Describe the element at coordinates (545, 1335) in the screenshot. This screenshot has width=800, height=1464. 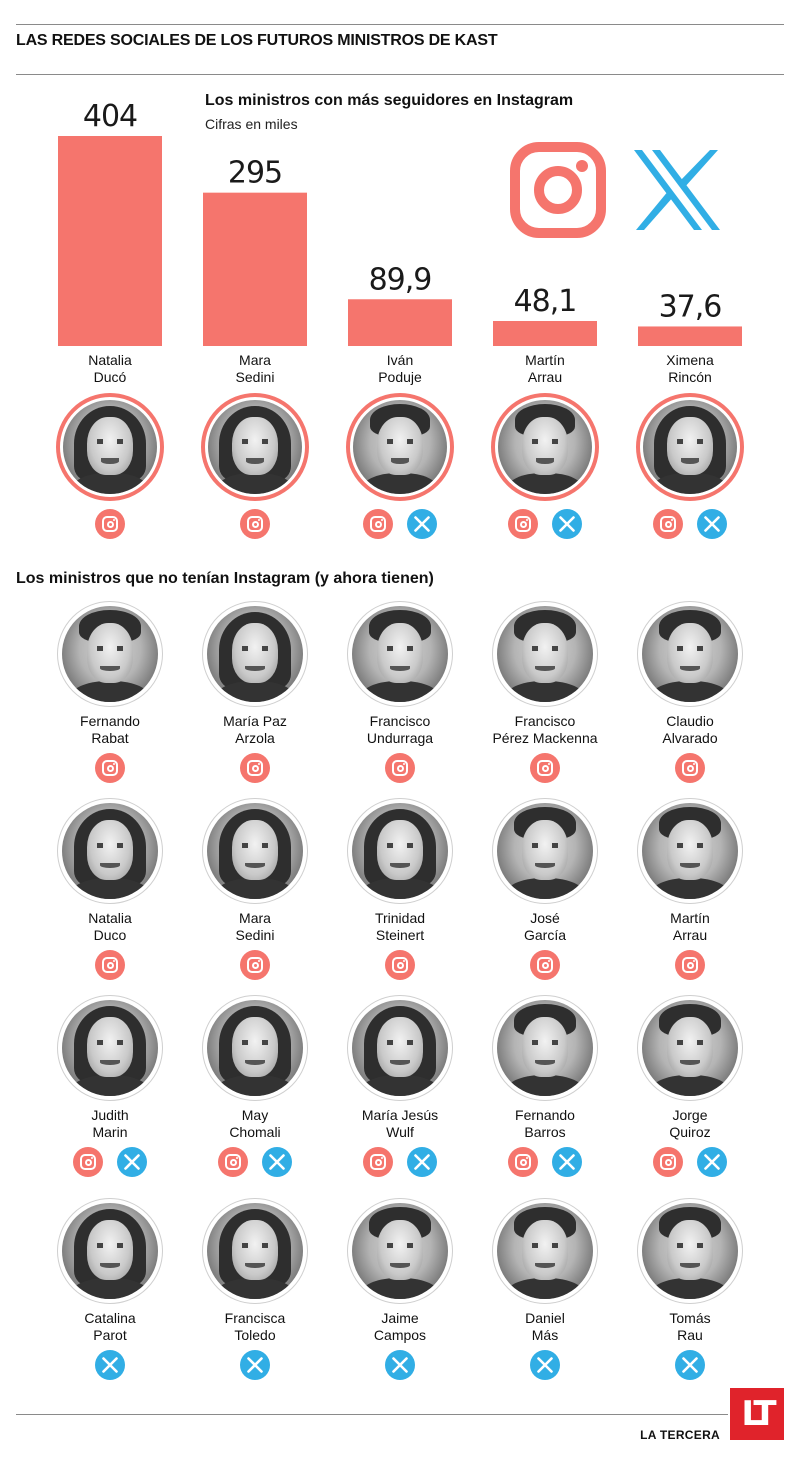
I see `name-line-2: Más` at that location.